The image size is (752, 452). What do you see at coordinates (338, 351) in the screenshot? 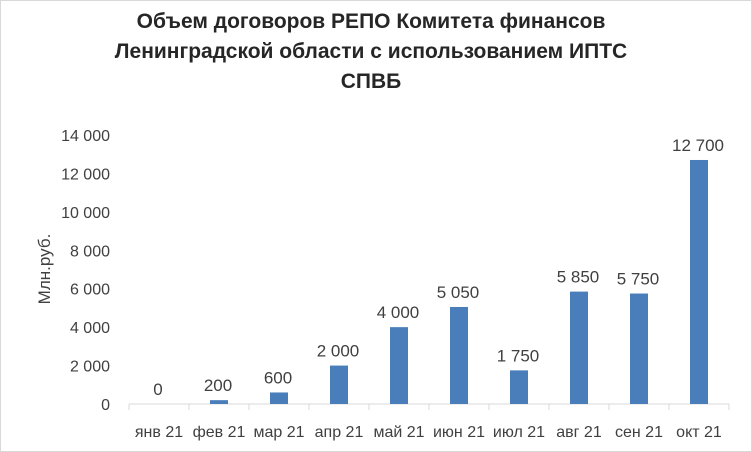
I see `data-label: 2 000` at bounding box center [338, 351].